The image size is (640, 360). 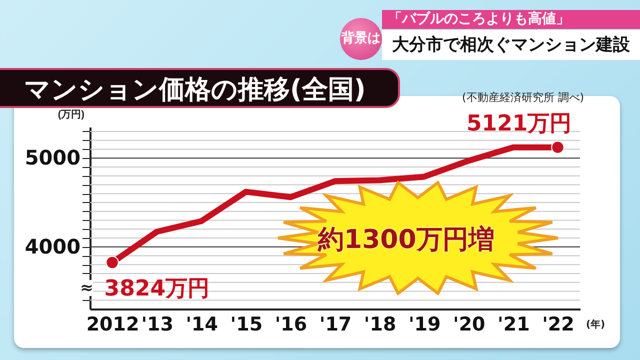 I want to click on x-axis-title: (年), so click(x=596, y=324).